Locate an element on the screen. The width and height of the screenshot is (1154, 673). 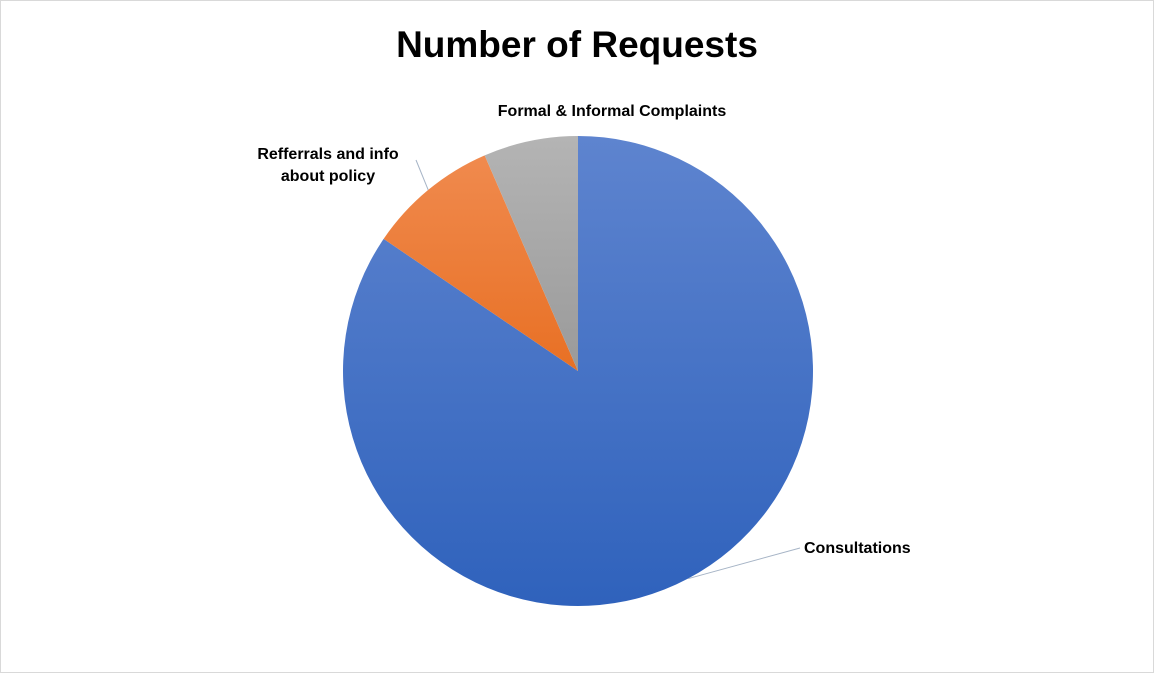
pie-slice-formal-informal-complaints is located at coordinates (531, 253).